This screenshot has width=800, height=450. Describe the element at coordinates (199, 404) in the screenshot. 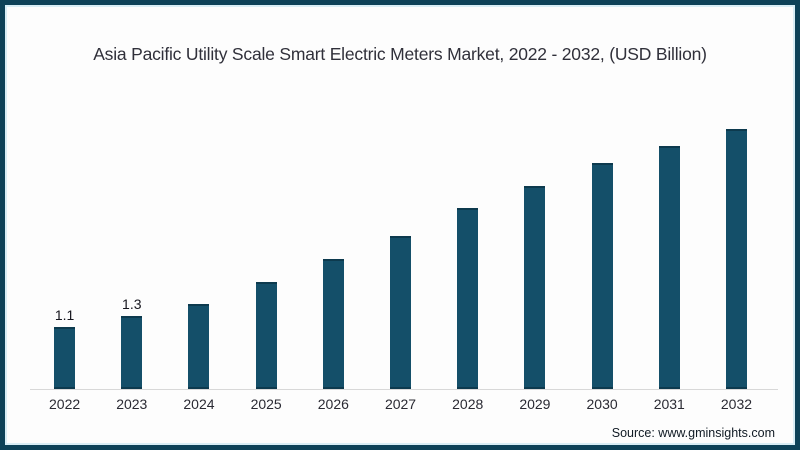

I see `x-tick-label-2024: 2024` at that location.